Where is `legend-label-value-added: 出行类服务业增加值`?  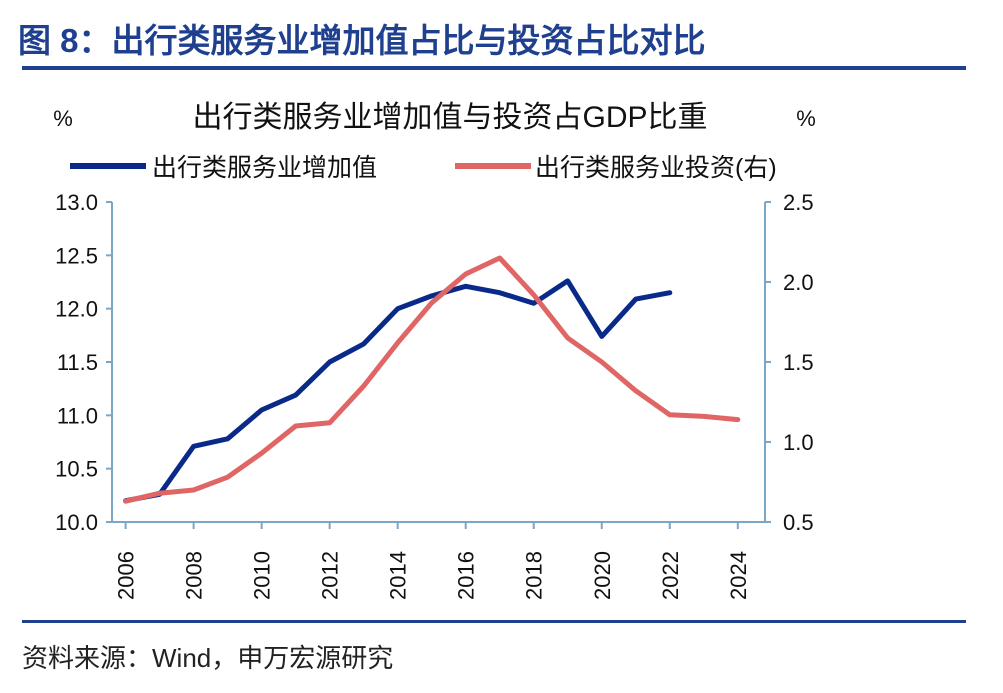
legend-label-value-added: 出行类服务业增加值 is located at coordinates (264, 168).